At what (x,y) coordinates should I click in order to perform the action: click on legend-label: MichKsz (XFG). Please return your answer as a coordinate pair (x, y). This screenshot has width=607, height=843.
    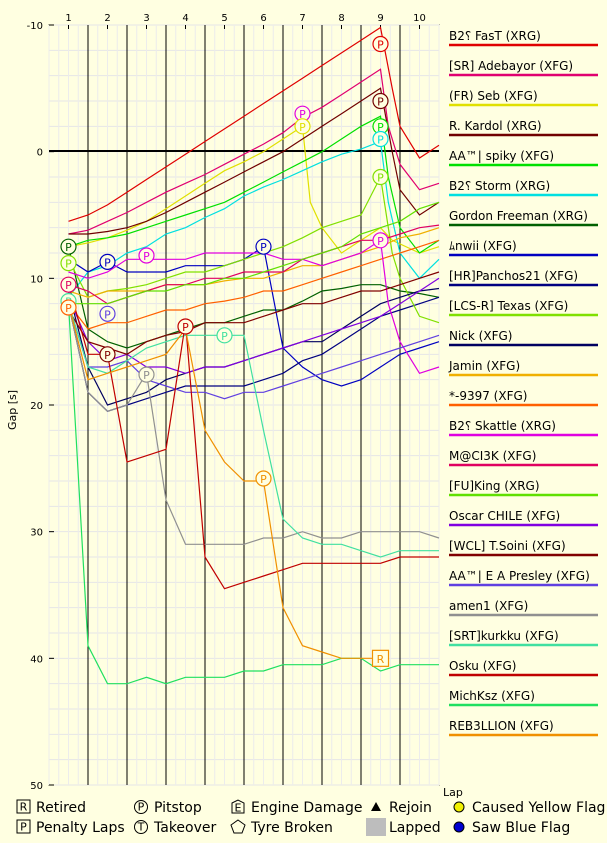
    Looking at the image, I should click on (492, 696).